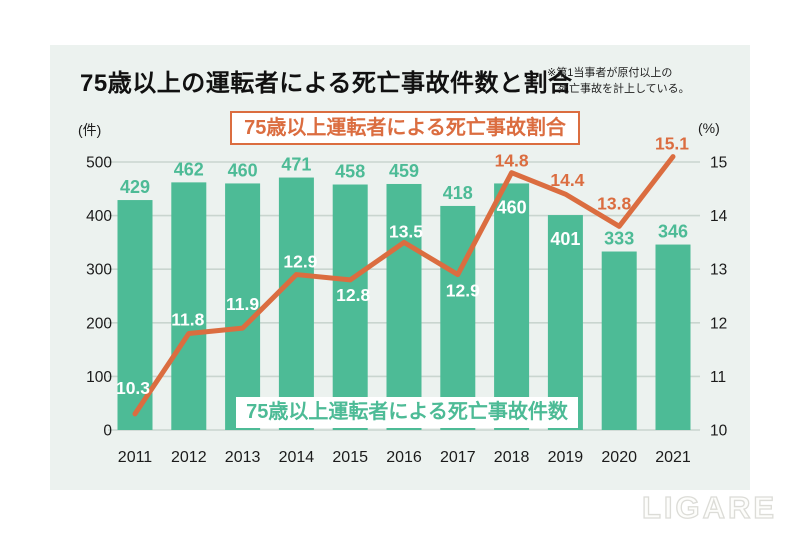 The image size is (800, 533). Describe the element at coordinates (189, 457) in the screenshot. I see `x-axis-tick-label: 2012` at that location.